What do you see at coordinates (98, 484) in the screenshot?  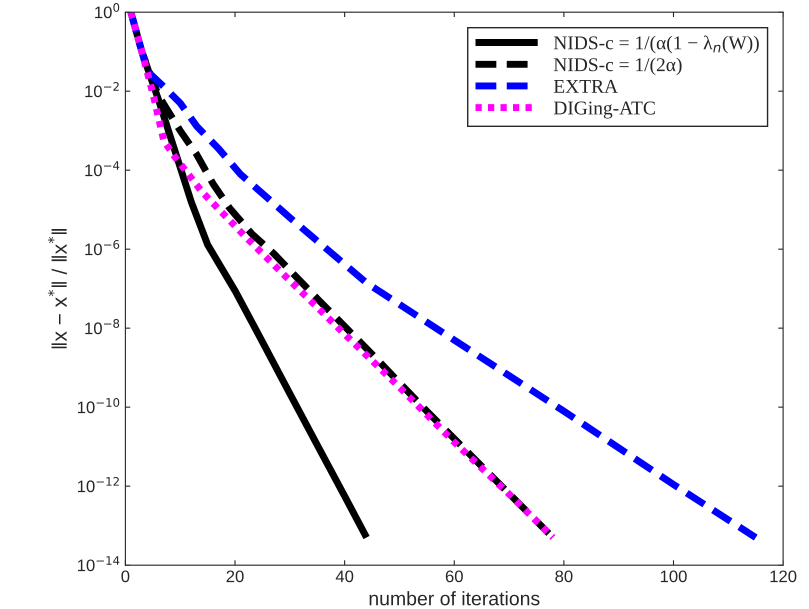 I see `y-tick-label: 10$^{−12}$` at bounding box center [98, 484].